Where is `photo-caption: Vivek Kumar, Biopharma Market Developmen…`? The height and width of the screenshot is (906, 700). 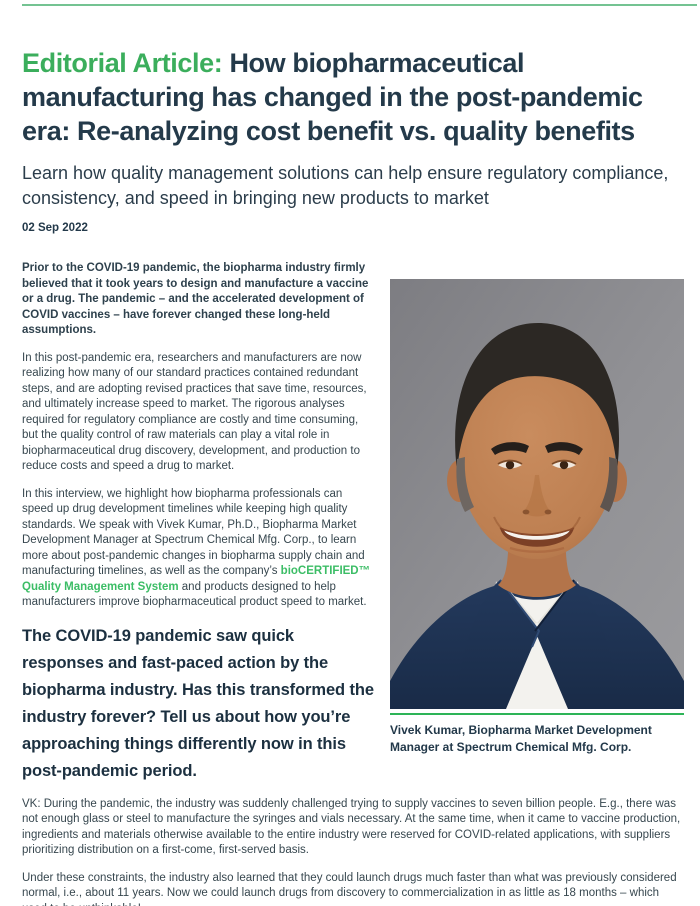 photo-caption: Vivek Kumar, Biopharma Market Developmen… is located at coordinates (521, 738).